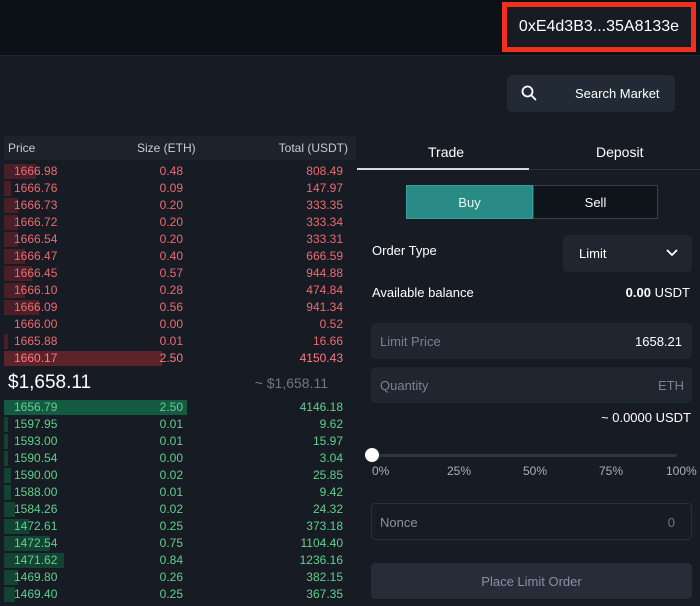 This screenshot has width=700, height=606. Describe the element at coordinates (423, 292) in the screenshot. I see `available-balance-label: Available balance` at that location.